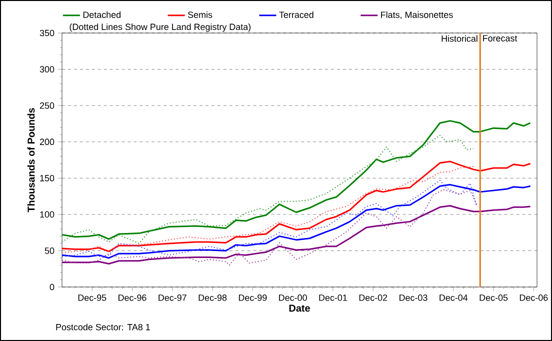  Describe the element at coordinates (47, 142) in the screenshot. I see `y-tick-label: 200` at that location.